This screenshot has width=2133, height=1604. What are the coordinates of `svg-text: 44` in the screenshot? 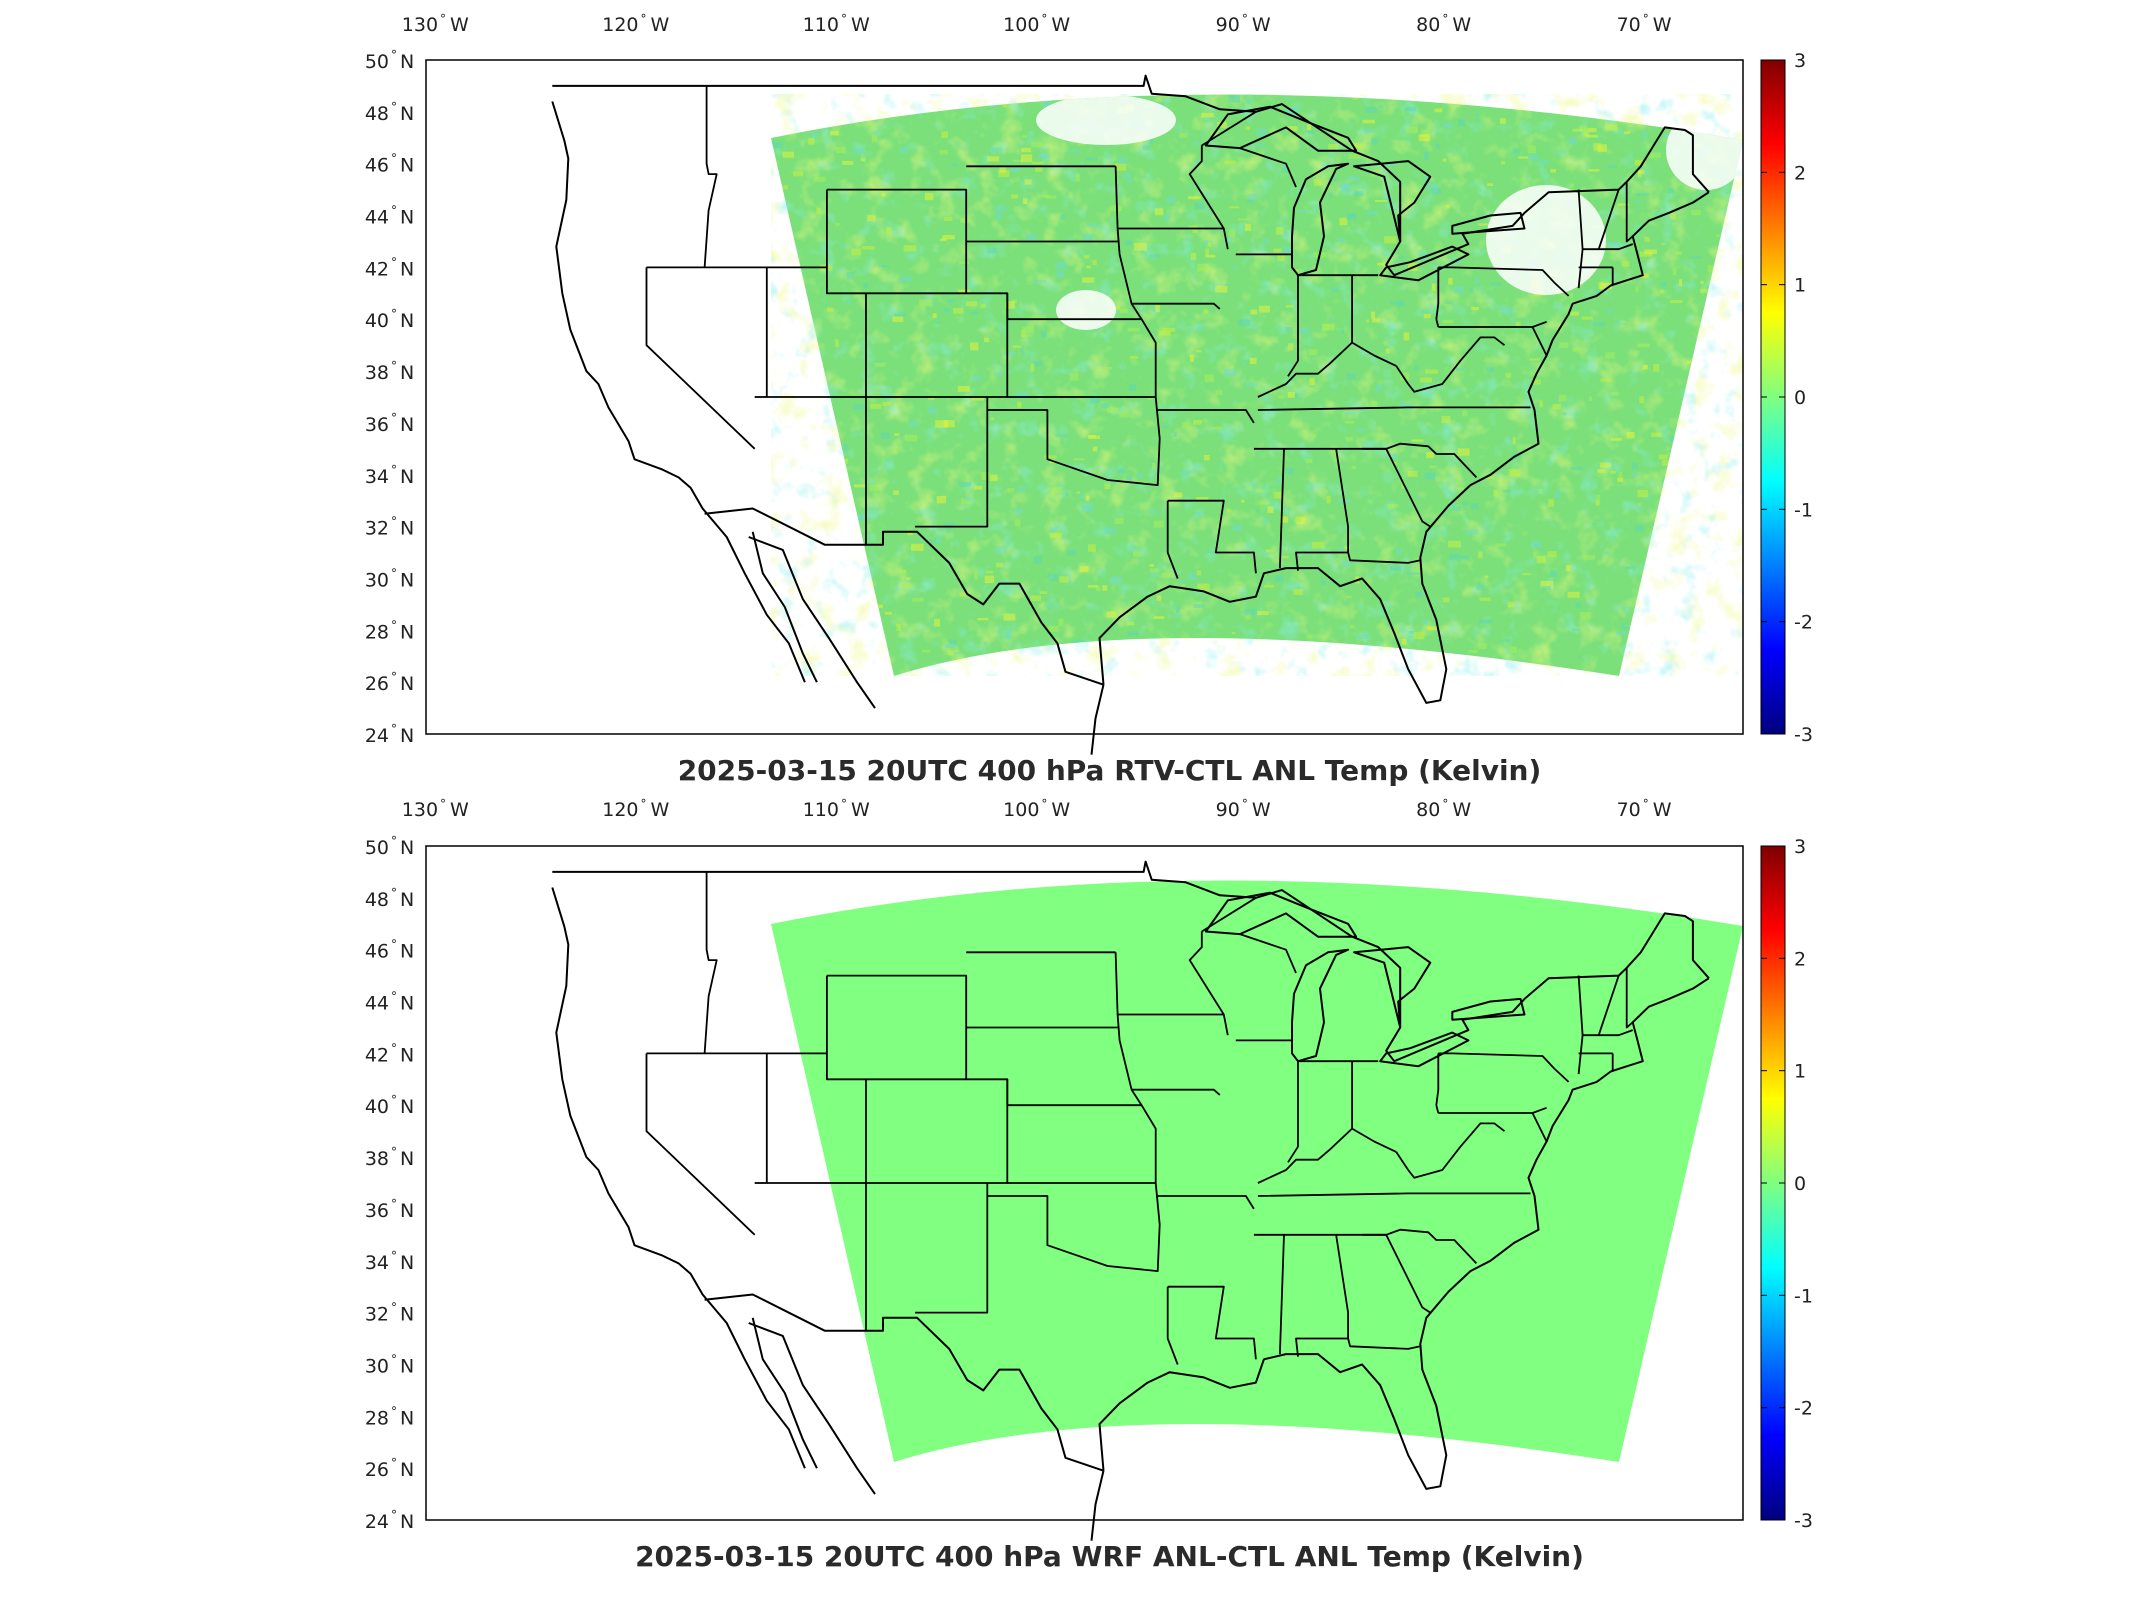 It's located at (377, 218).